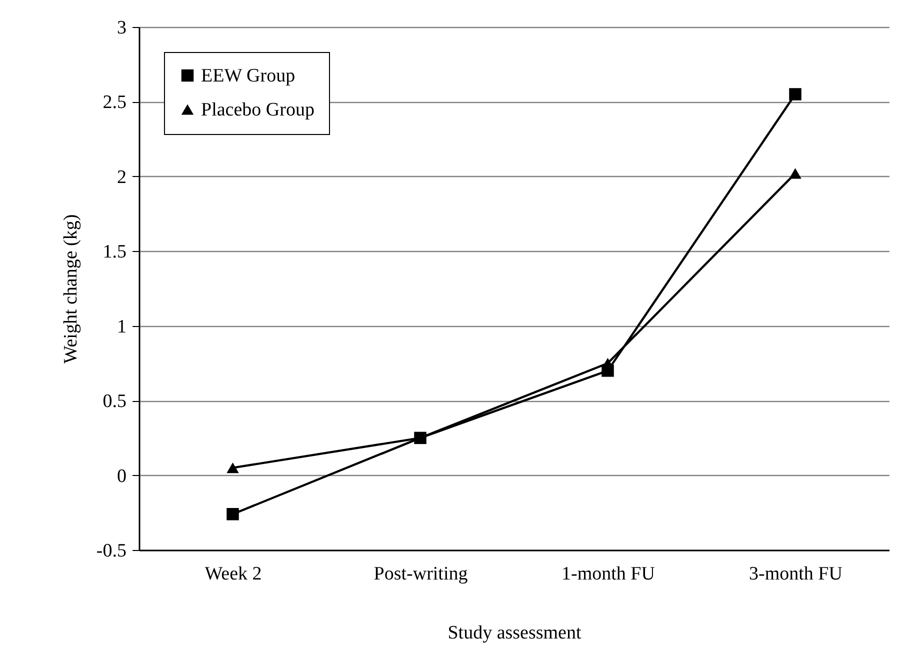  Describe the element at coordinates (515, 633) in the screenshot. I see `x-axis-title: Study assessment` at that location.